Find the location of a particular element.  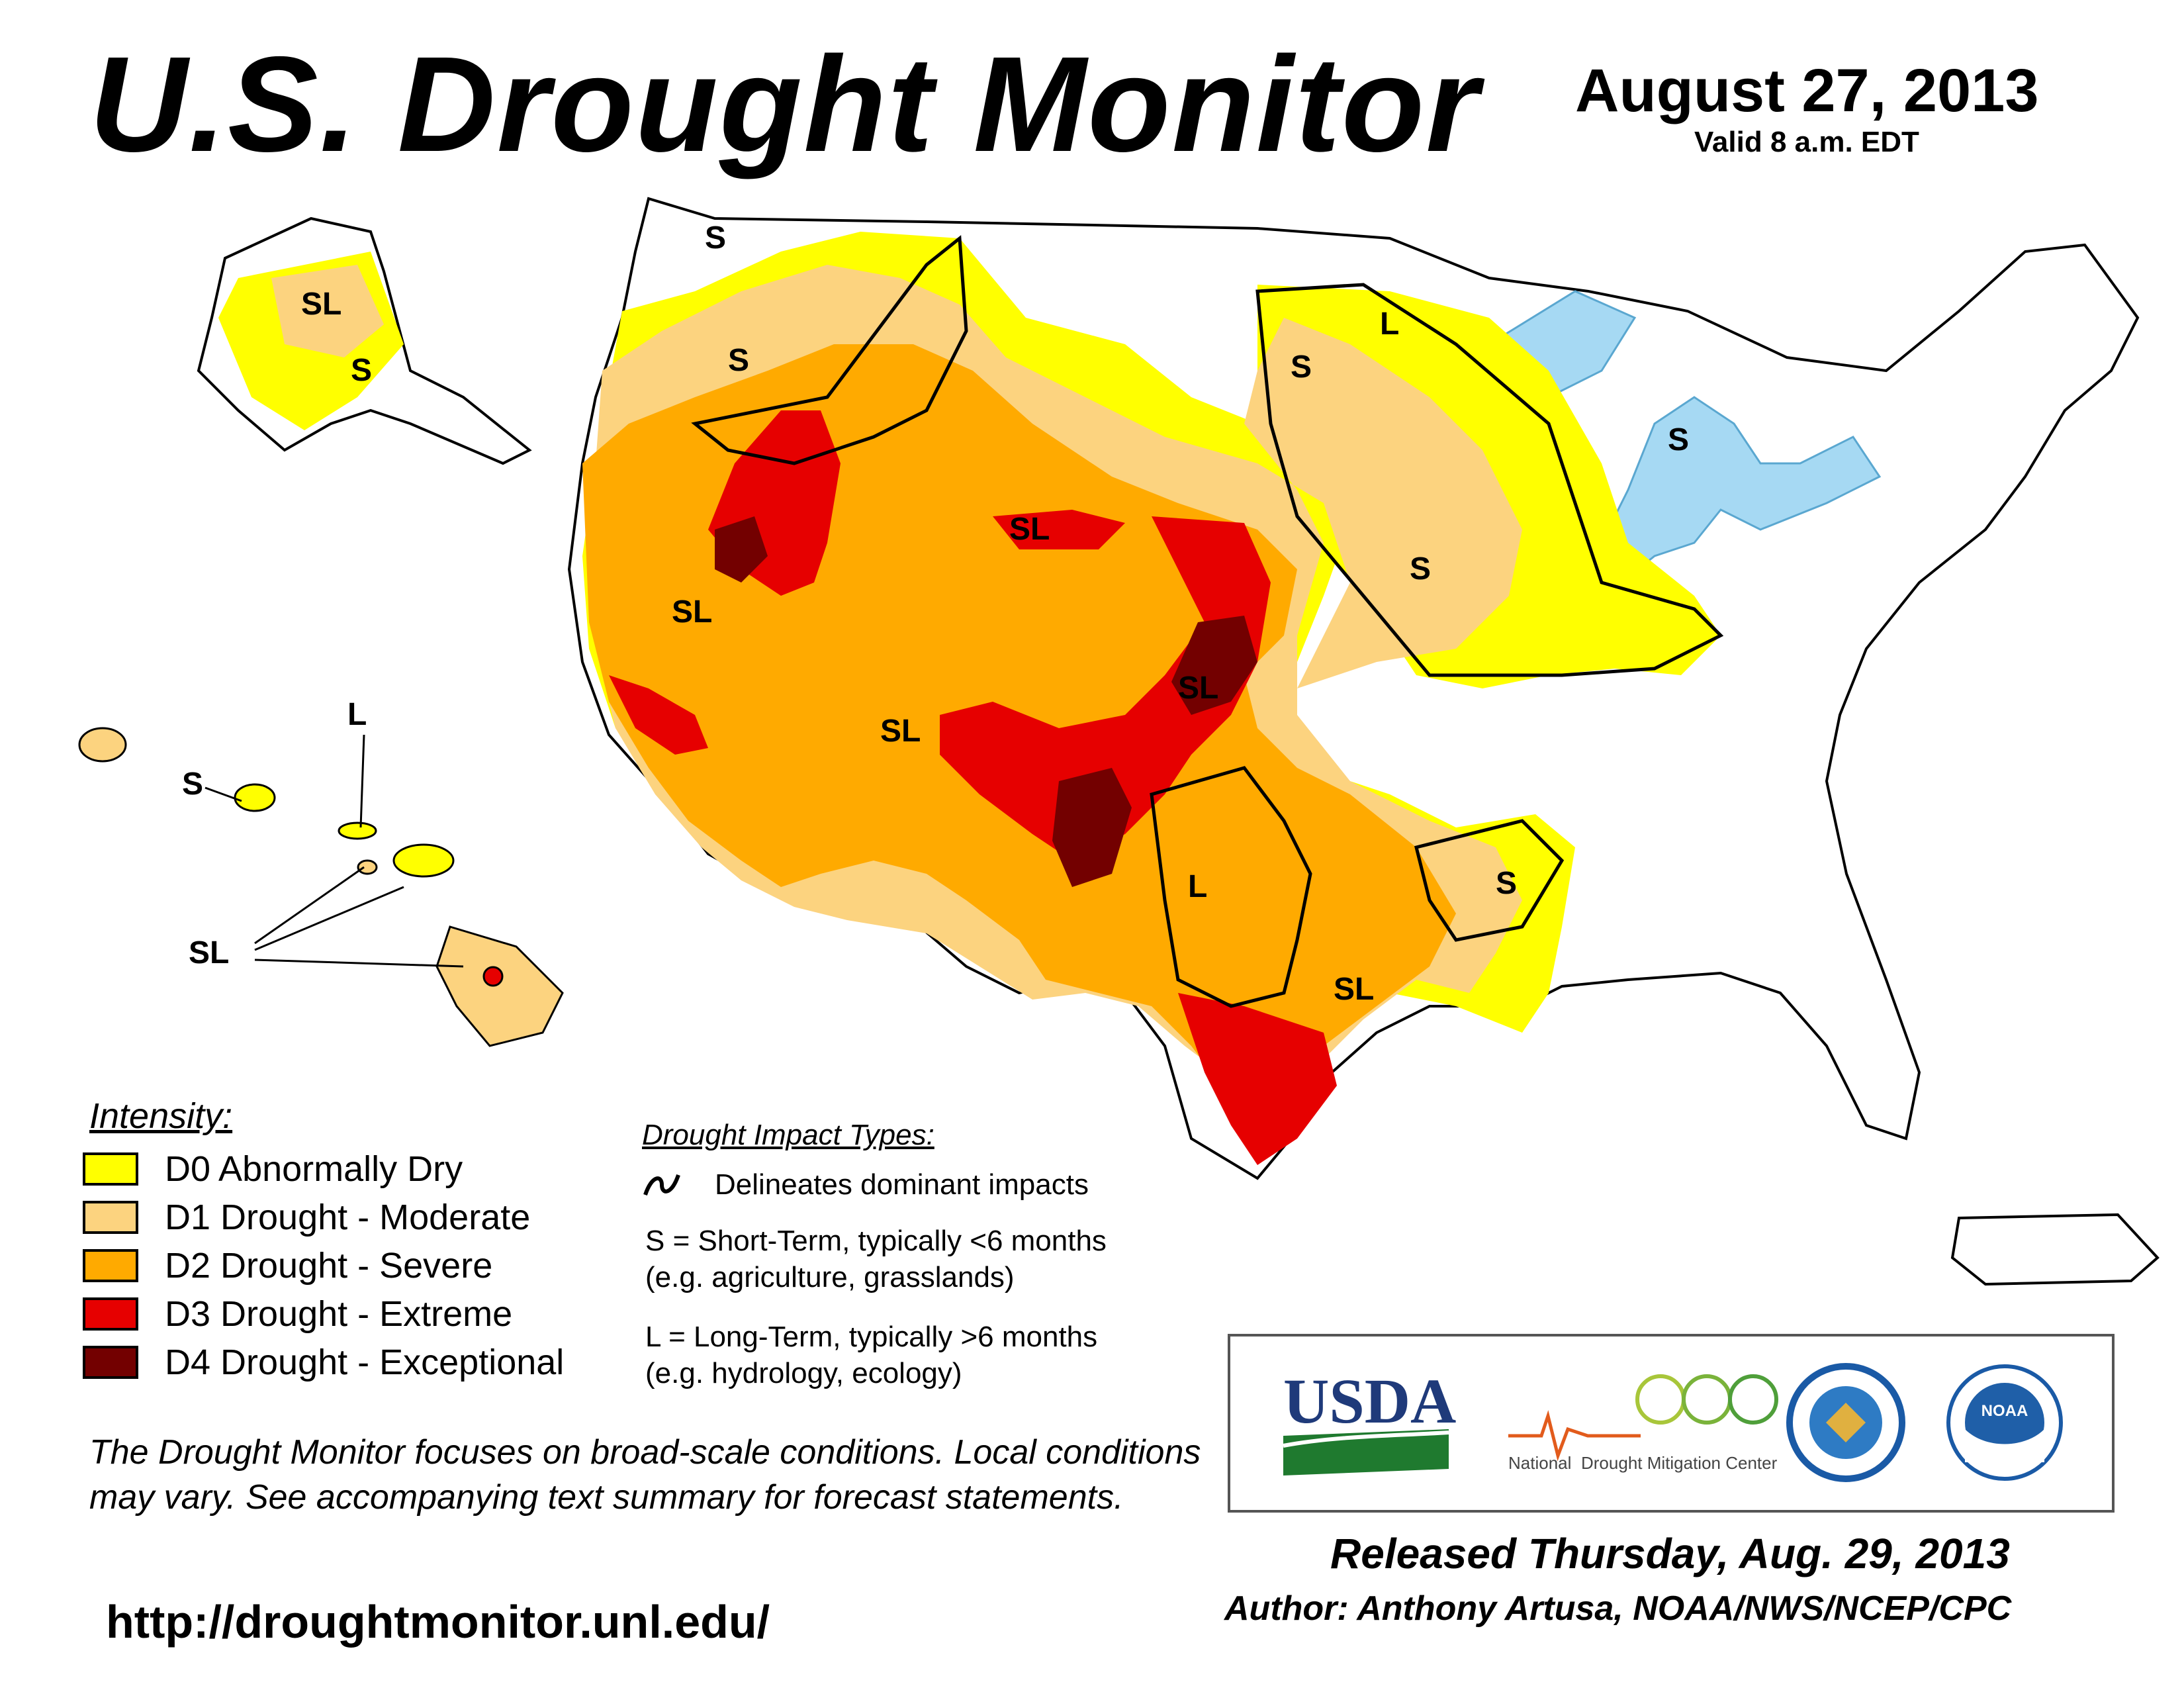

map-date: August 27, 2013 is located at coordinates (1807, 90).